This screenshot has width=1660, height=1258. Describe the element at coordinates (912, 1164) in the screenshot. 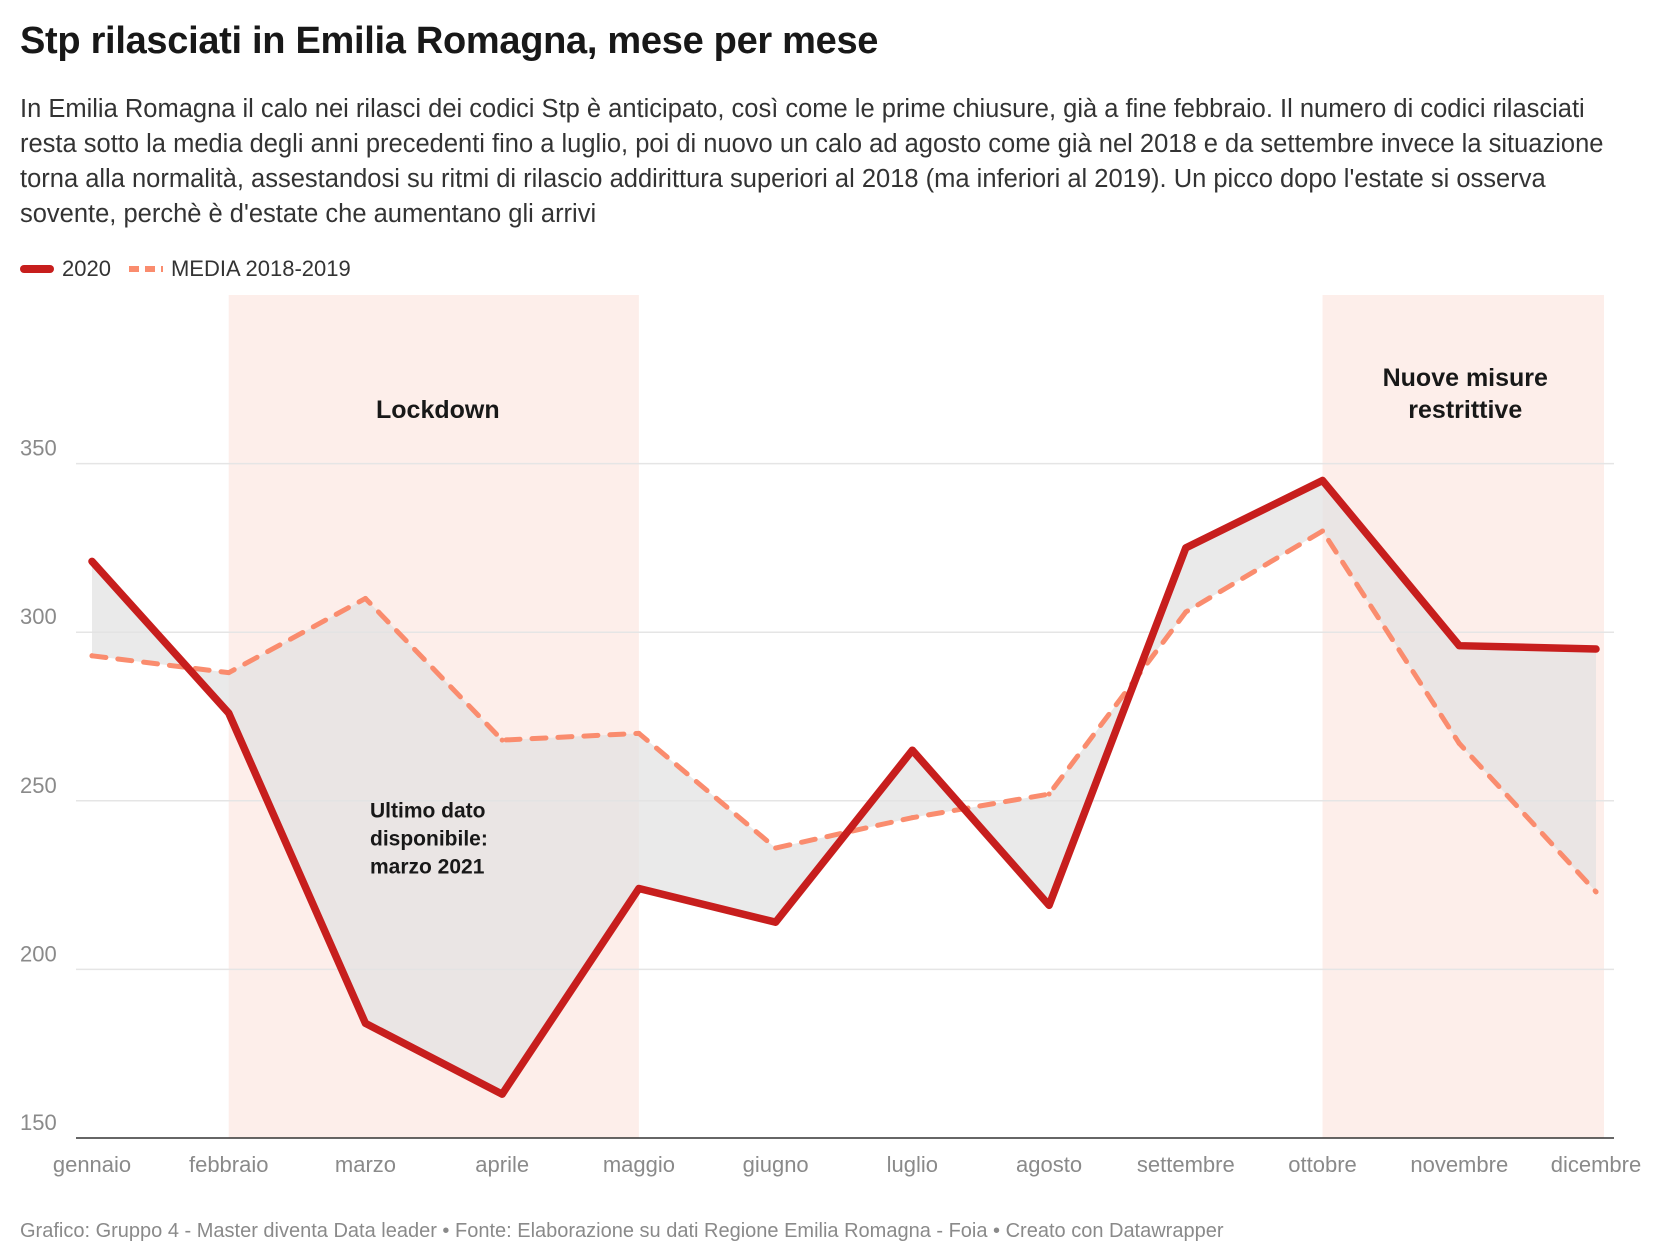

I see `x-tick-luglio: luglio` at that location.